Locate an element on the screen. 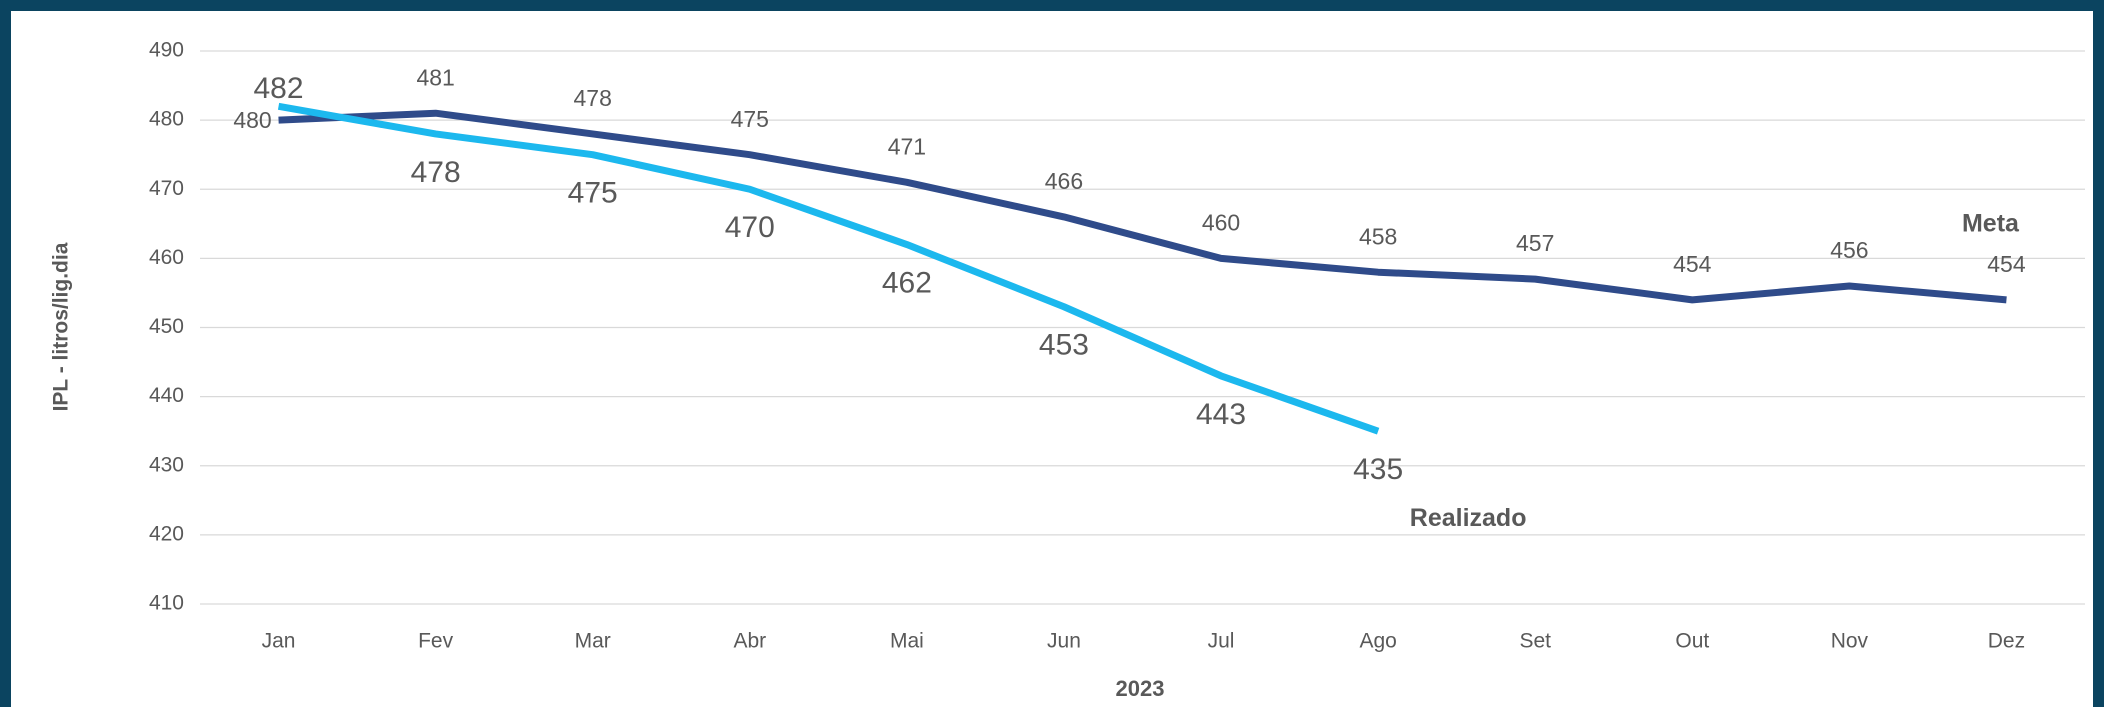  y-tick-label: 430 is located at coordinates (166, 464).